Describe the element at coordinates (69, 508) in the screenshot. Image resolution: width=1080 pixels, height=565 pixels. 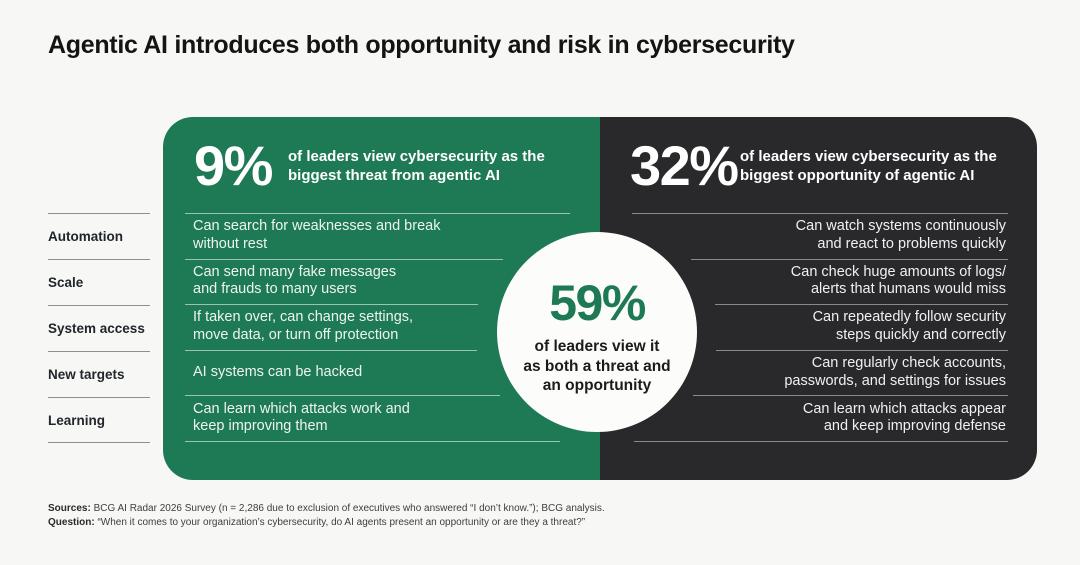
I see `sources-label: Sources:` at that location.